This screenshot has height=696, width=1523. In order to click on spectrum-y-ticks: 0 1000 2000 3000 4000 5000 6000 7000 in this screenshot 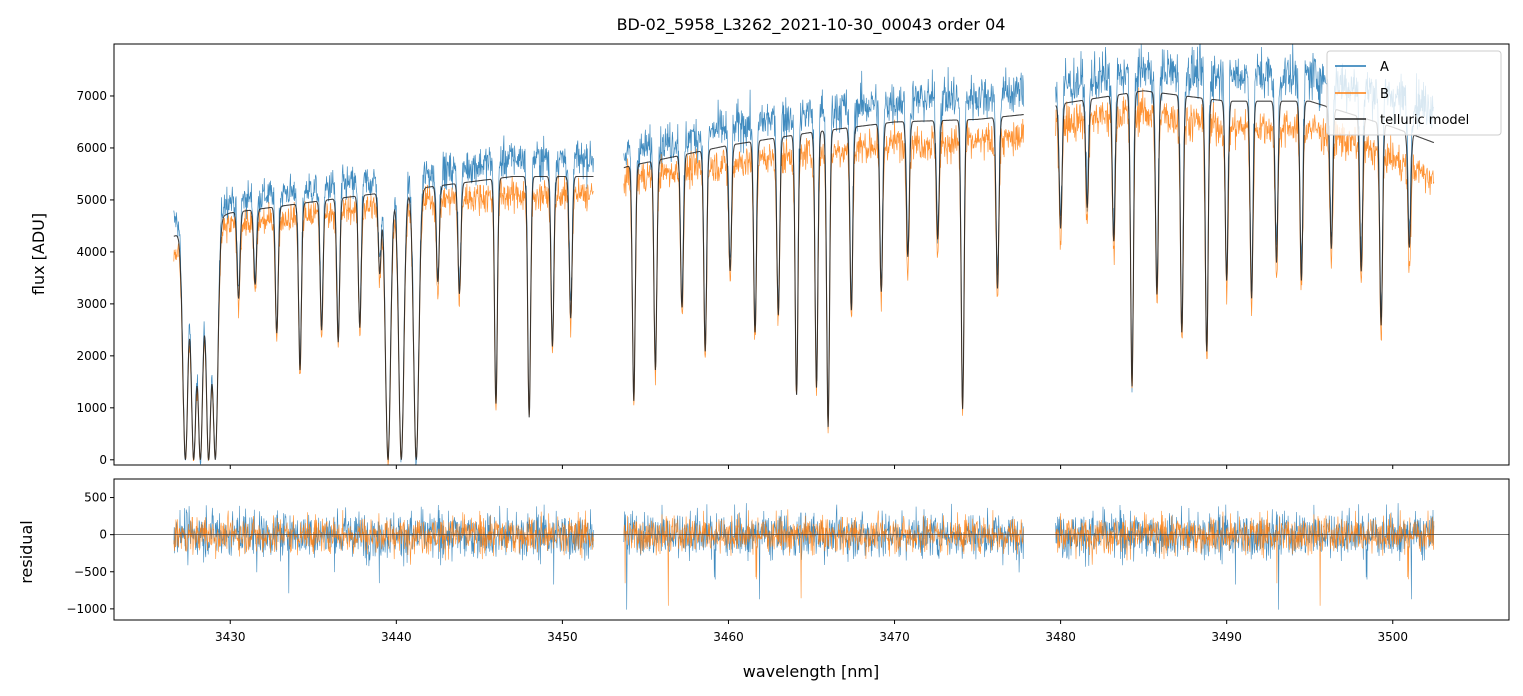, I will do `click(95, 278)`.